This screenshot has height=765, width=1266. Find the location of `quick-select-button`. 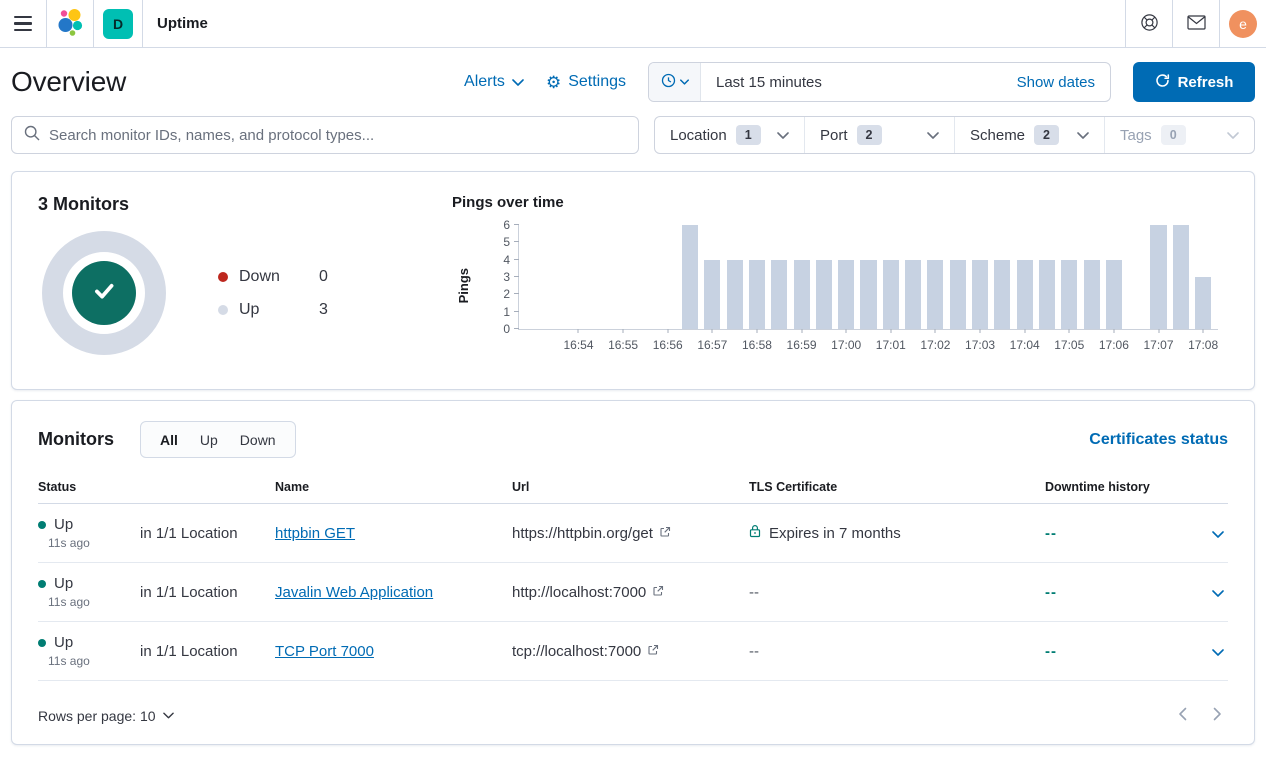

quick-select-button is located at coordinates (675, 82).